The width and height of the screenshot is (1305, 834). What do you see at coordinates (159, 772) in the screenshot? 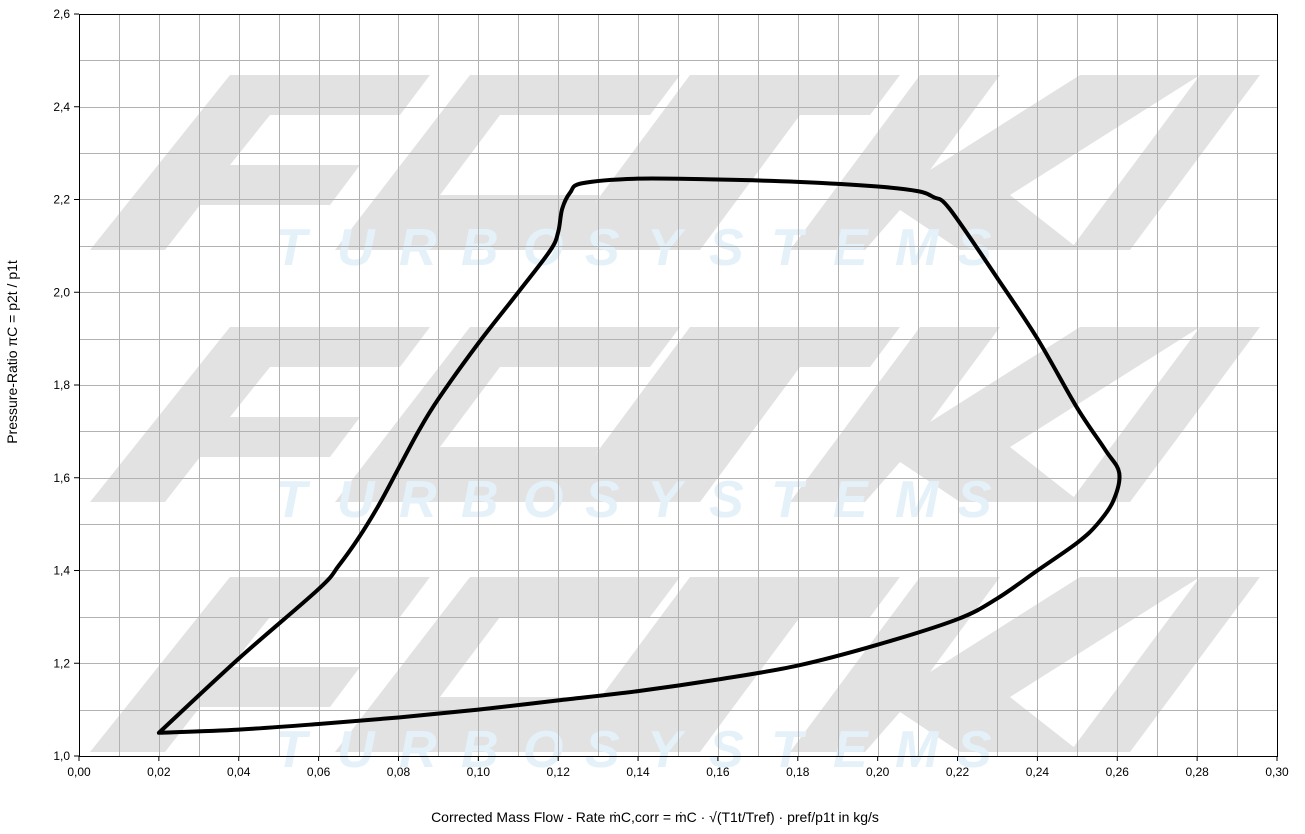
I see `x-tick-label: 0,02` at bounding box center [159, 772].